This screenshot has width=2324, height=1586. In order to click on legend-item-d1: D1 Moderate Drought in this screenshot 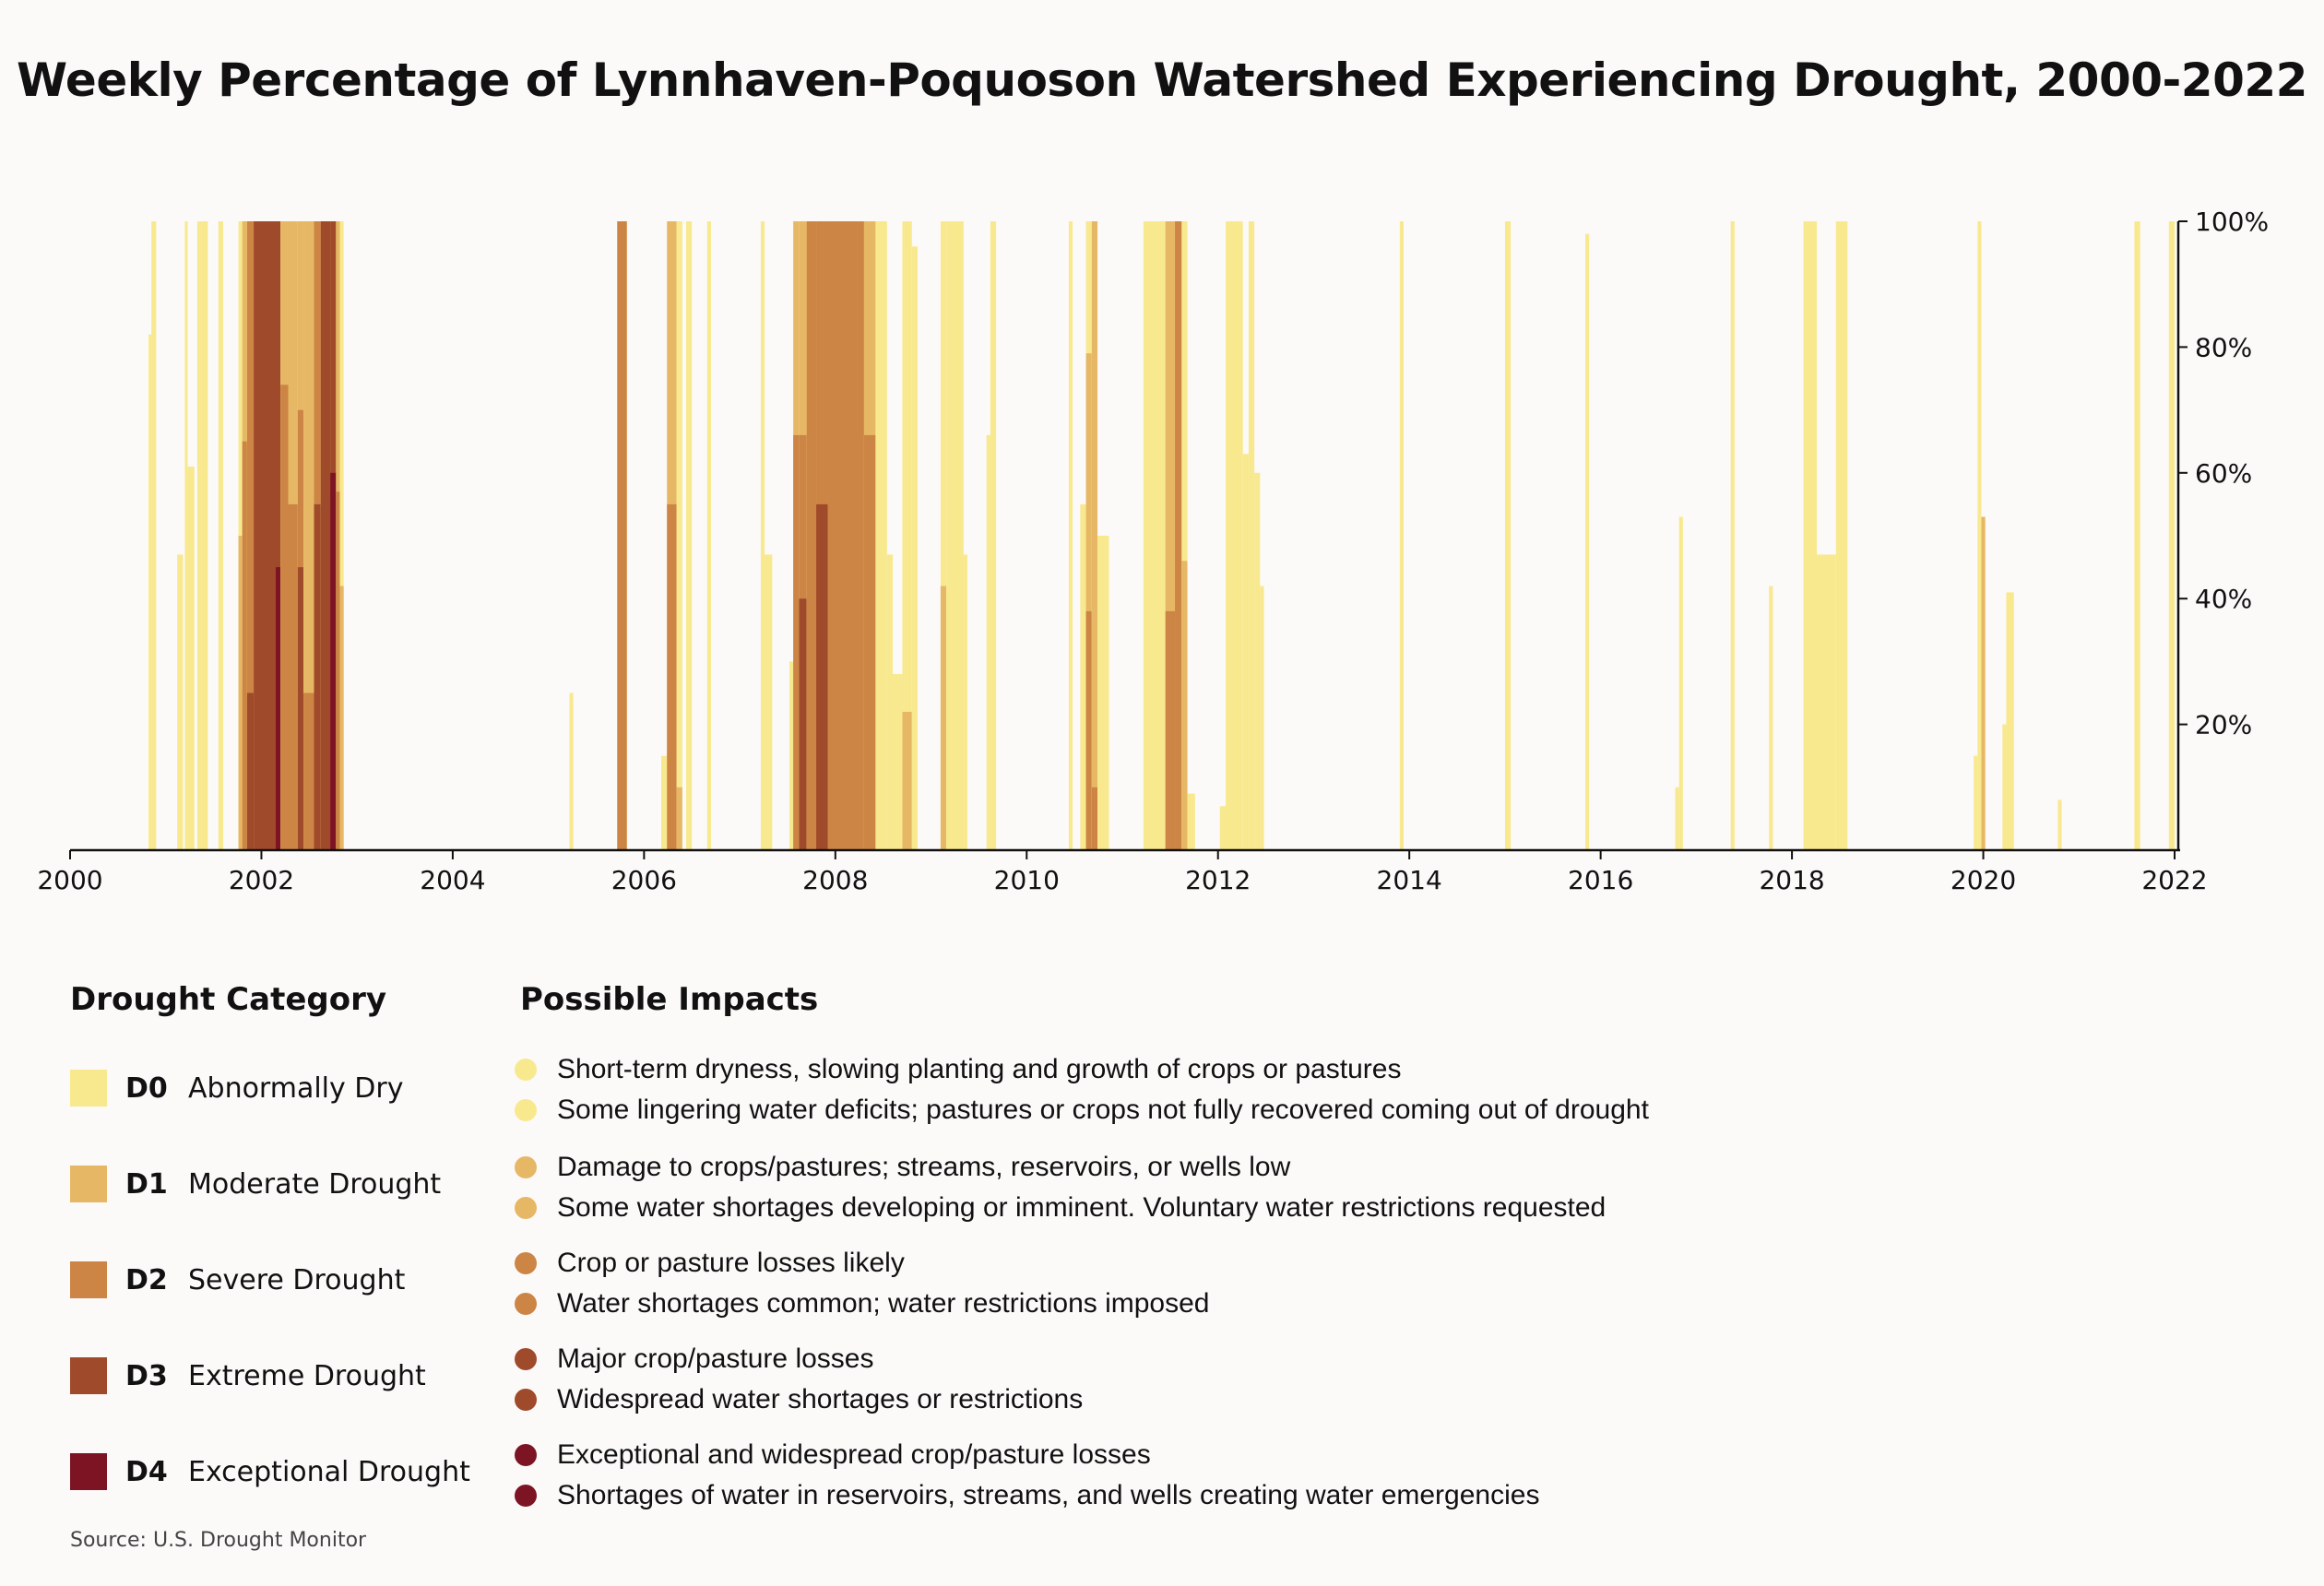, I will do `click(255, 1184)`.